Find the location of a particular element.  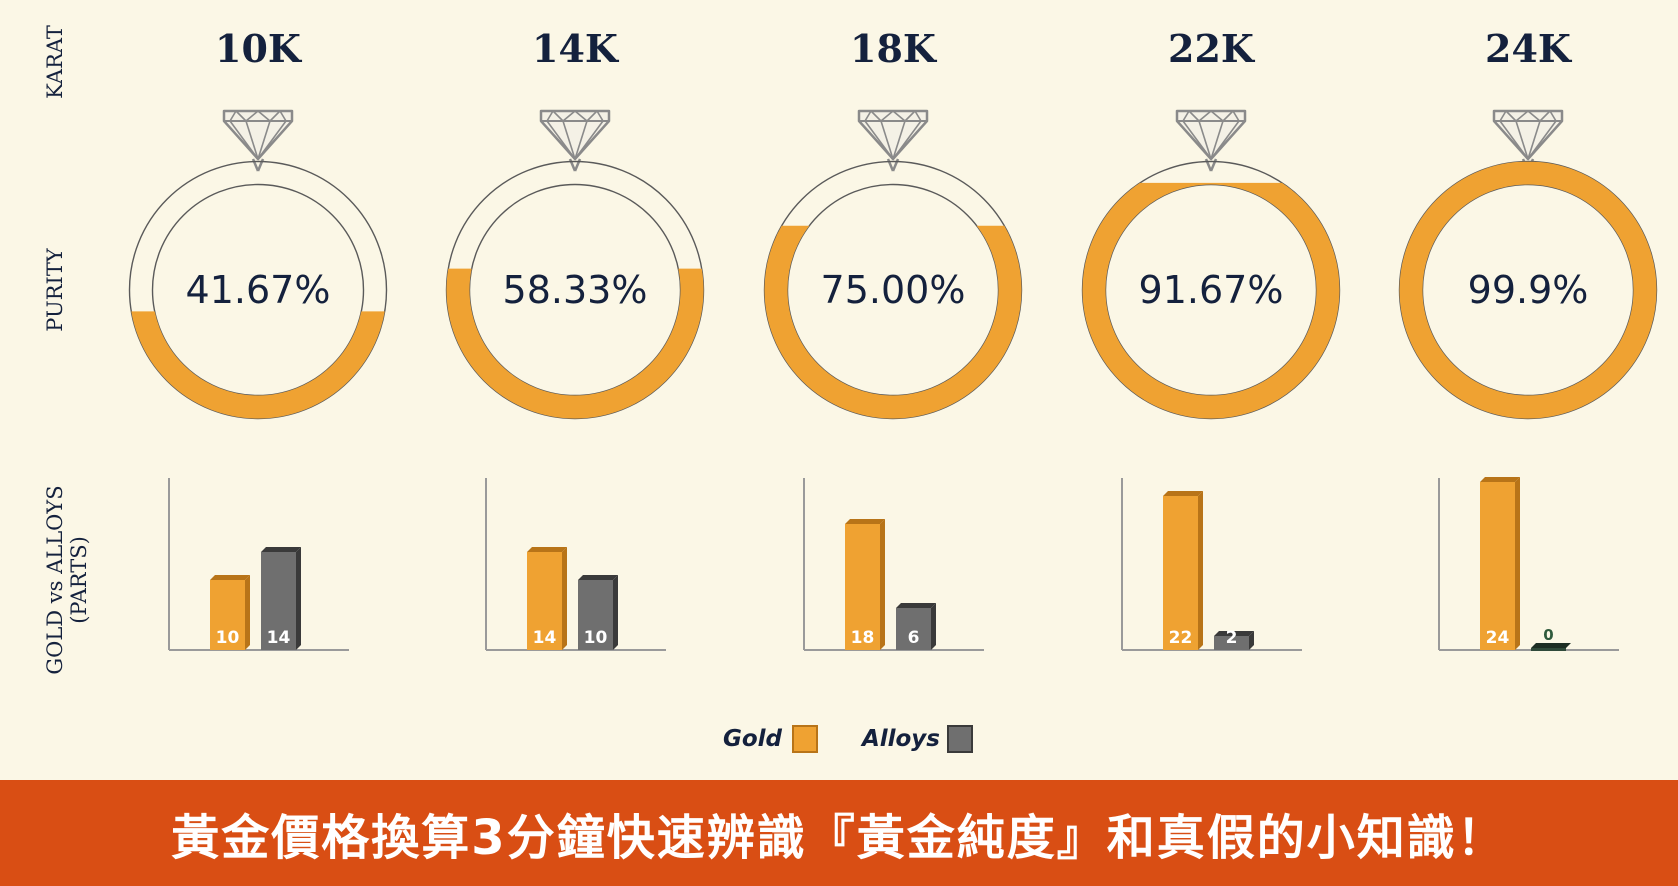

purity-ring: 91.67% is located at coordinates (1211, 290).